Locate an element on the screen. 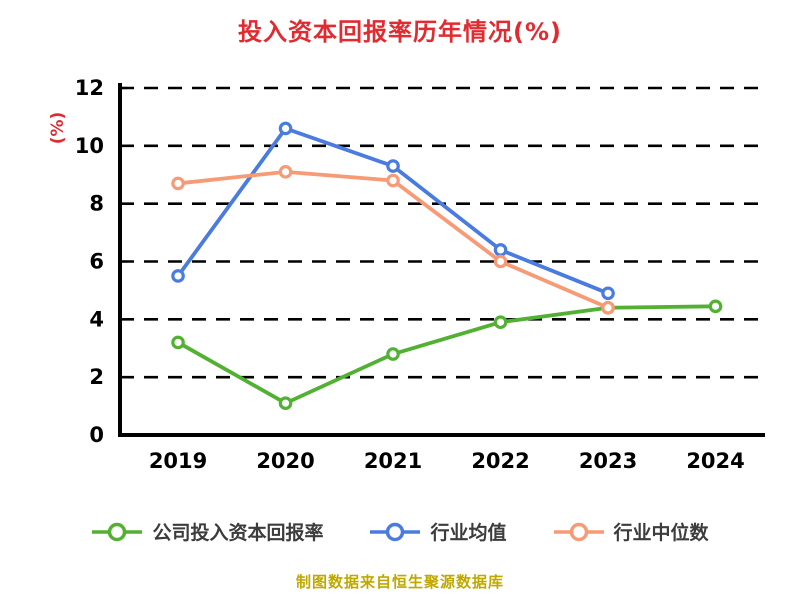 The height and width of the screenshot is (600, 800). svg-text: 2024 is located at coordinates (715, 461).